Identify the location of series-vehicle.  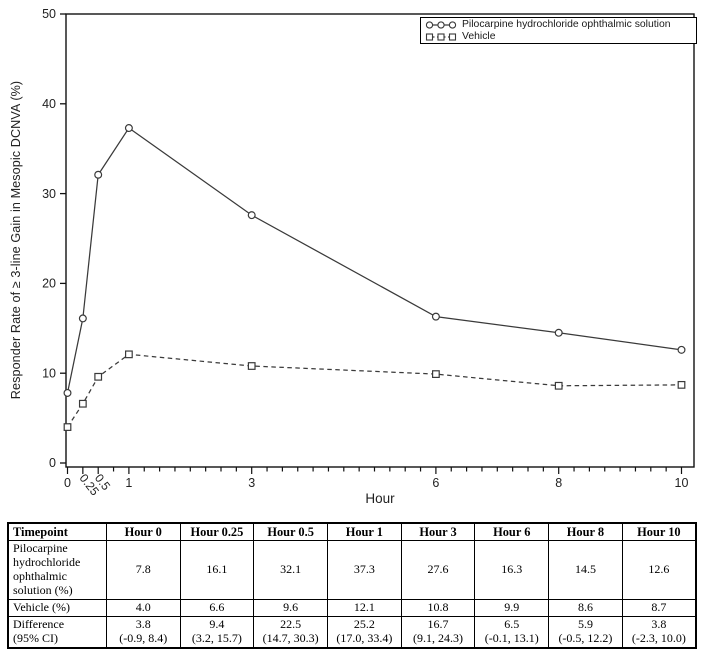
(374, 390).